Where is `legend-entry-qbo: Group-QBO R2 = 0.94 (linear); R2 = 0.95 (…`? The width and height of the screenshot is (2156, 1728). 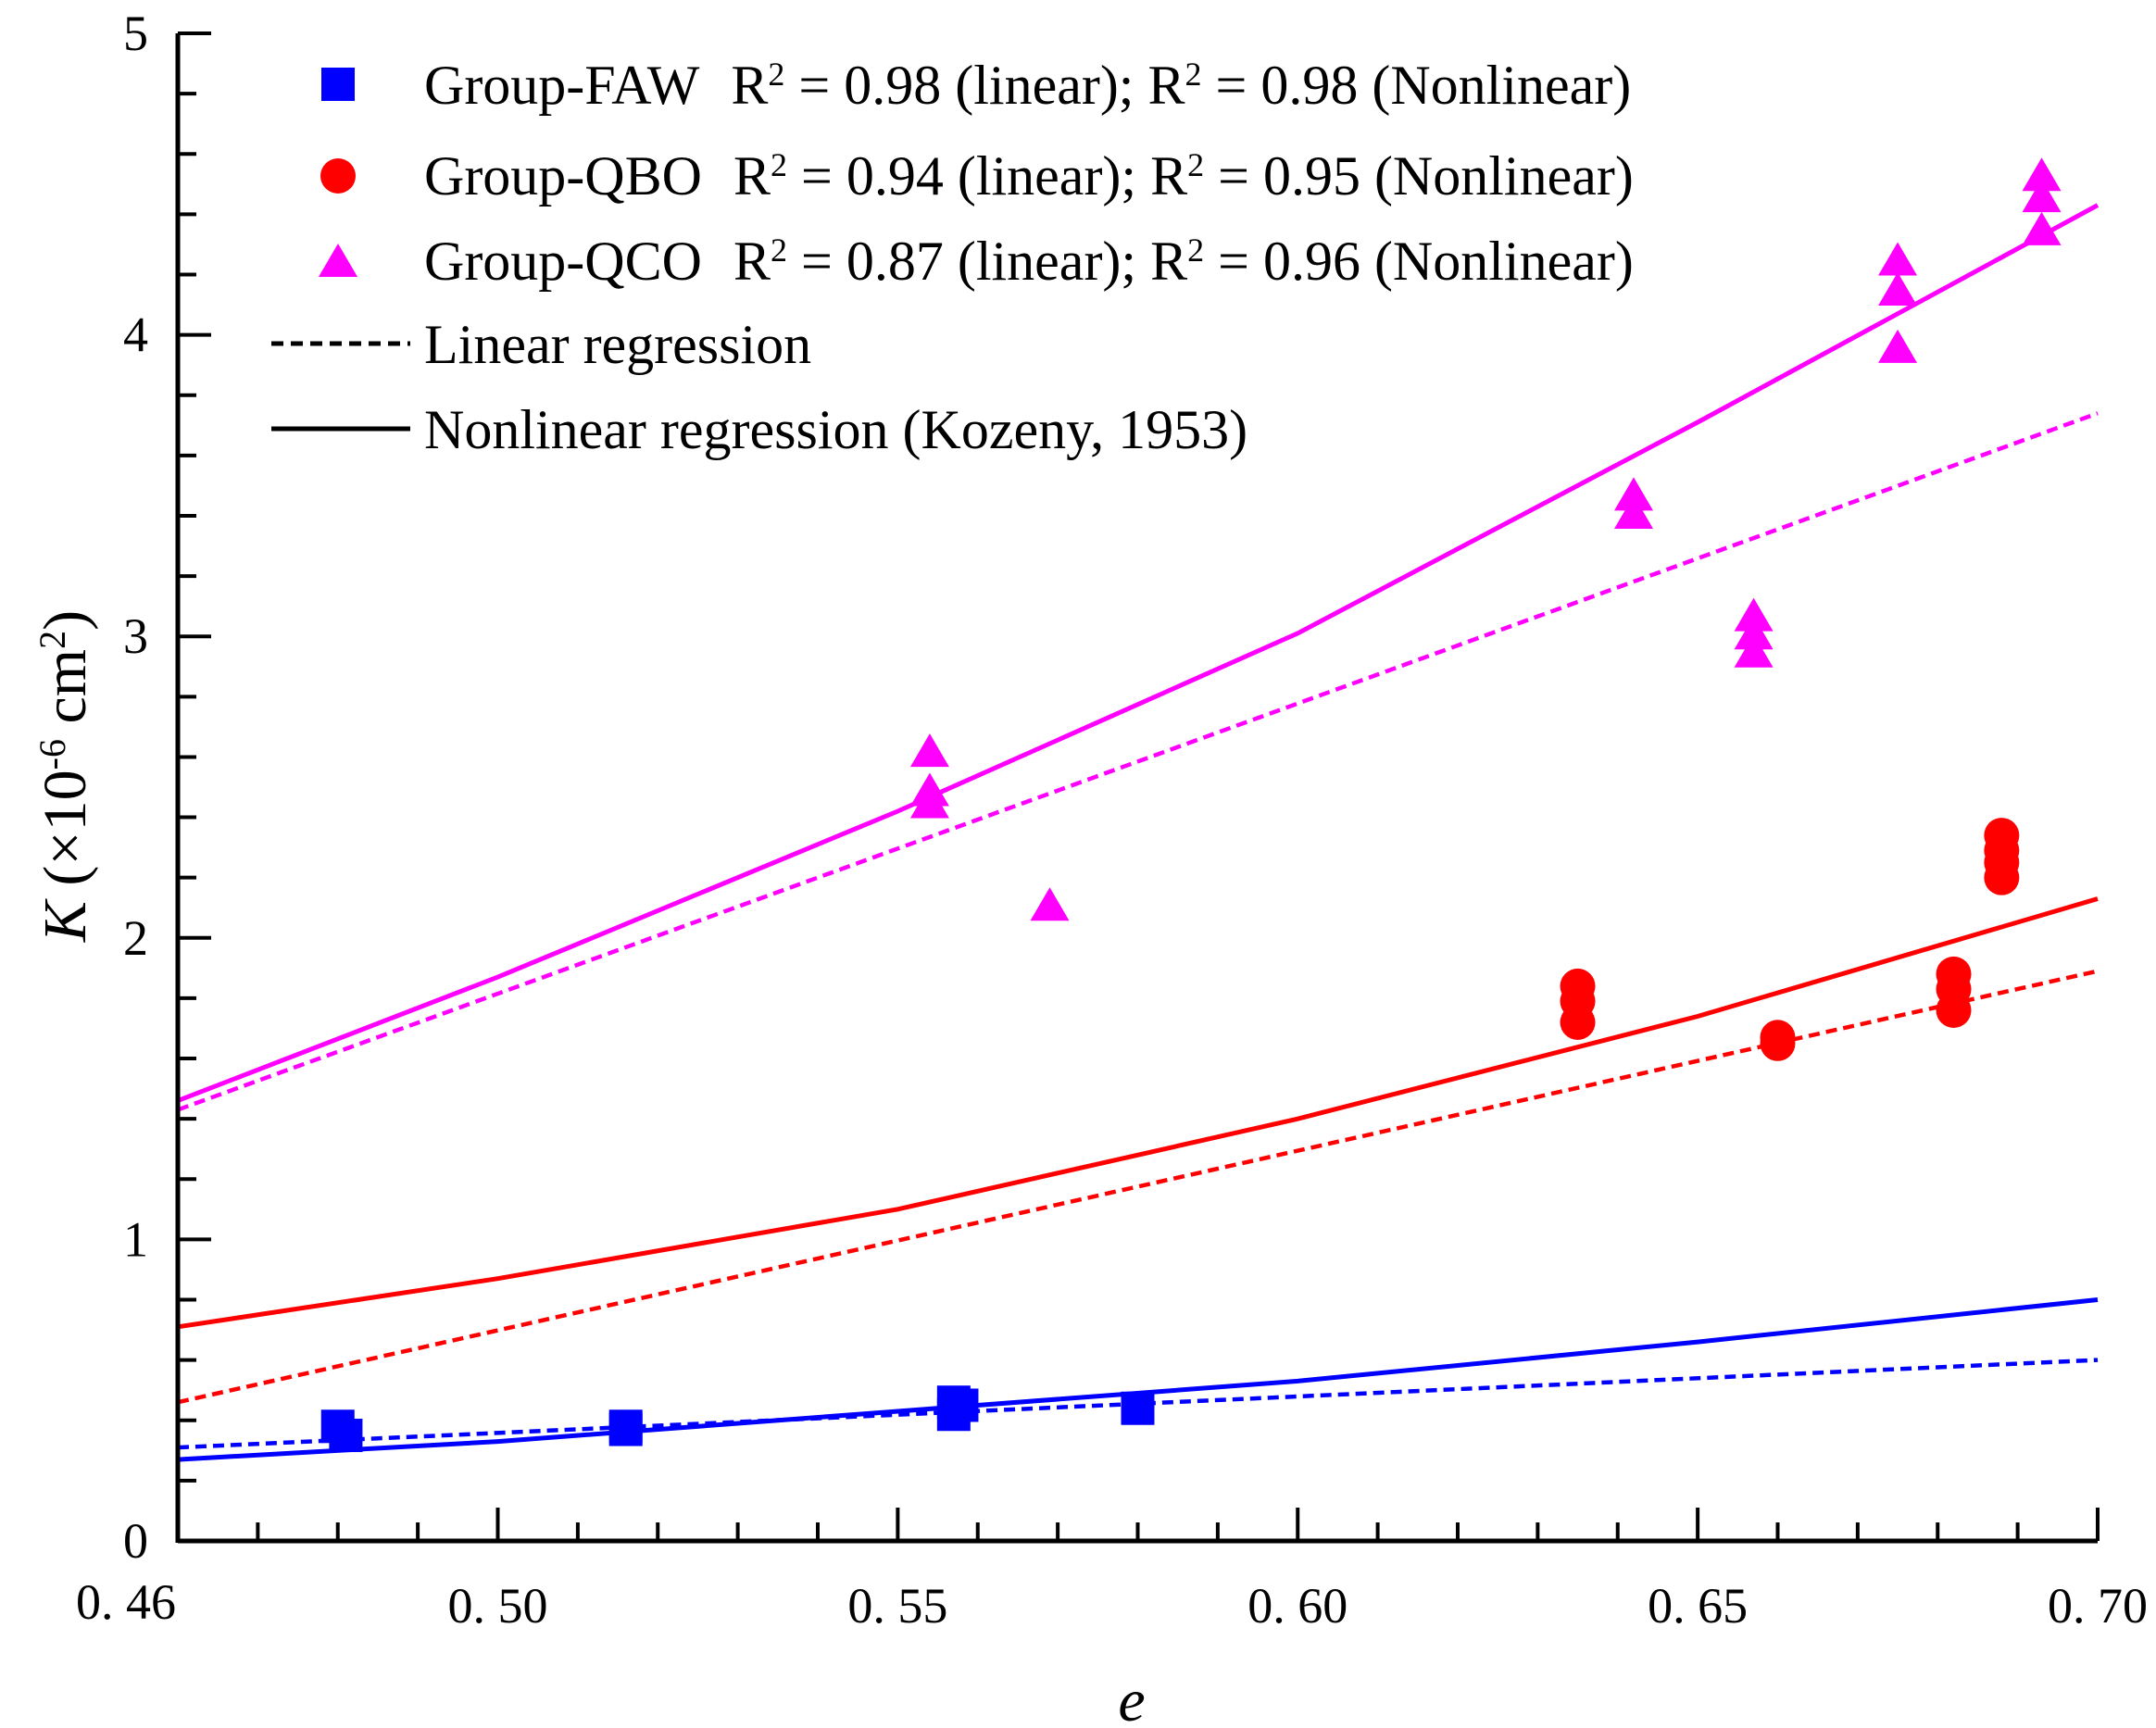
legend-entry-qbo: Group-QBO R2 = 0.94 (linear); R2 = 0.95 (… is located at coordinates (1029, 176).